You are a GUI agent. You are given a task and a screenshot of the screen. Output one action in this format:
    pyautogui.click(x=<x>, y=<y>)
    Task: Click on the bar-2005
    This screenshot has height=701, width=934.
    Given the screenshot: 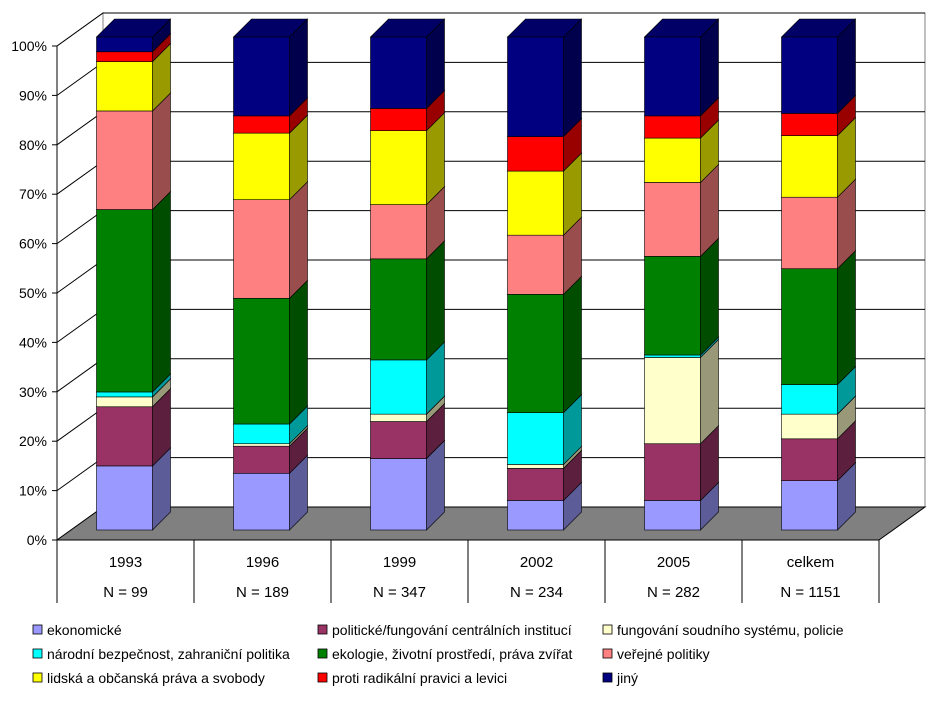 What is the action you would take?
    pyautogui.click(x=681, y=274)
    